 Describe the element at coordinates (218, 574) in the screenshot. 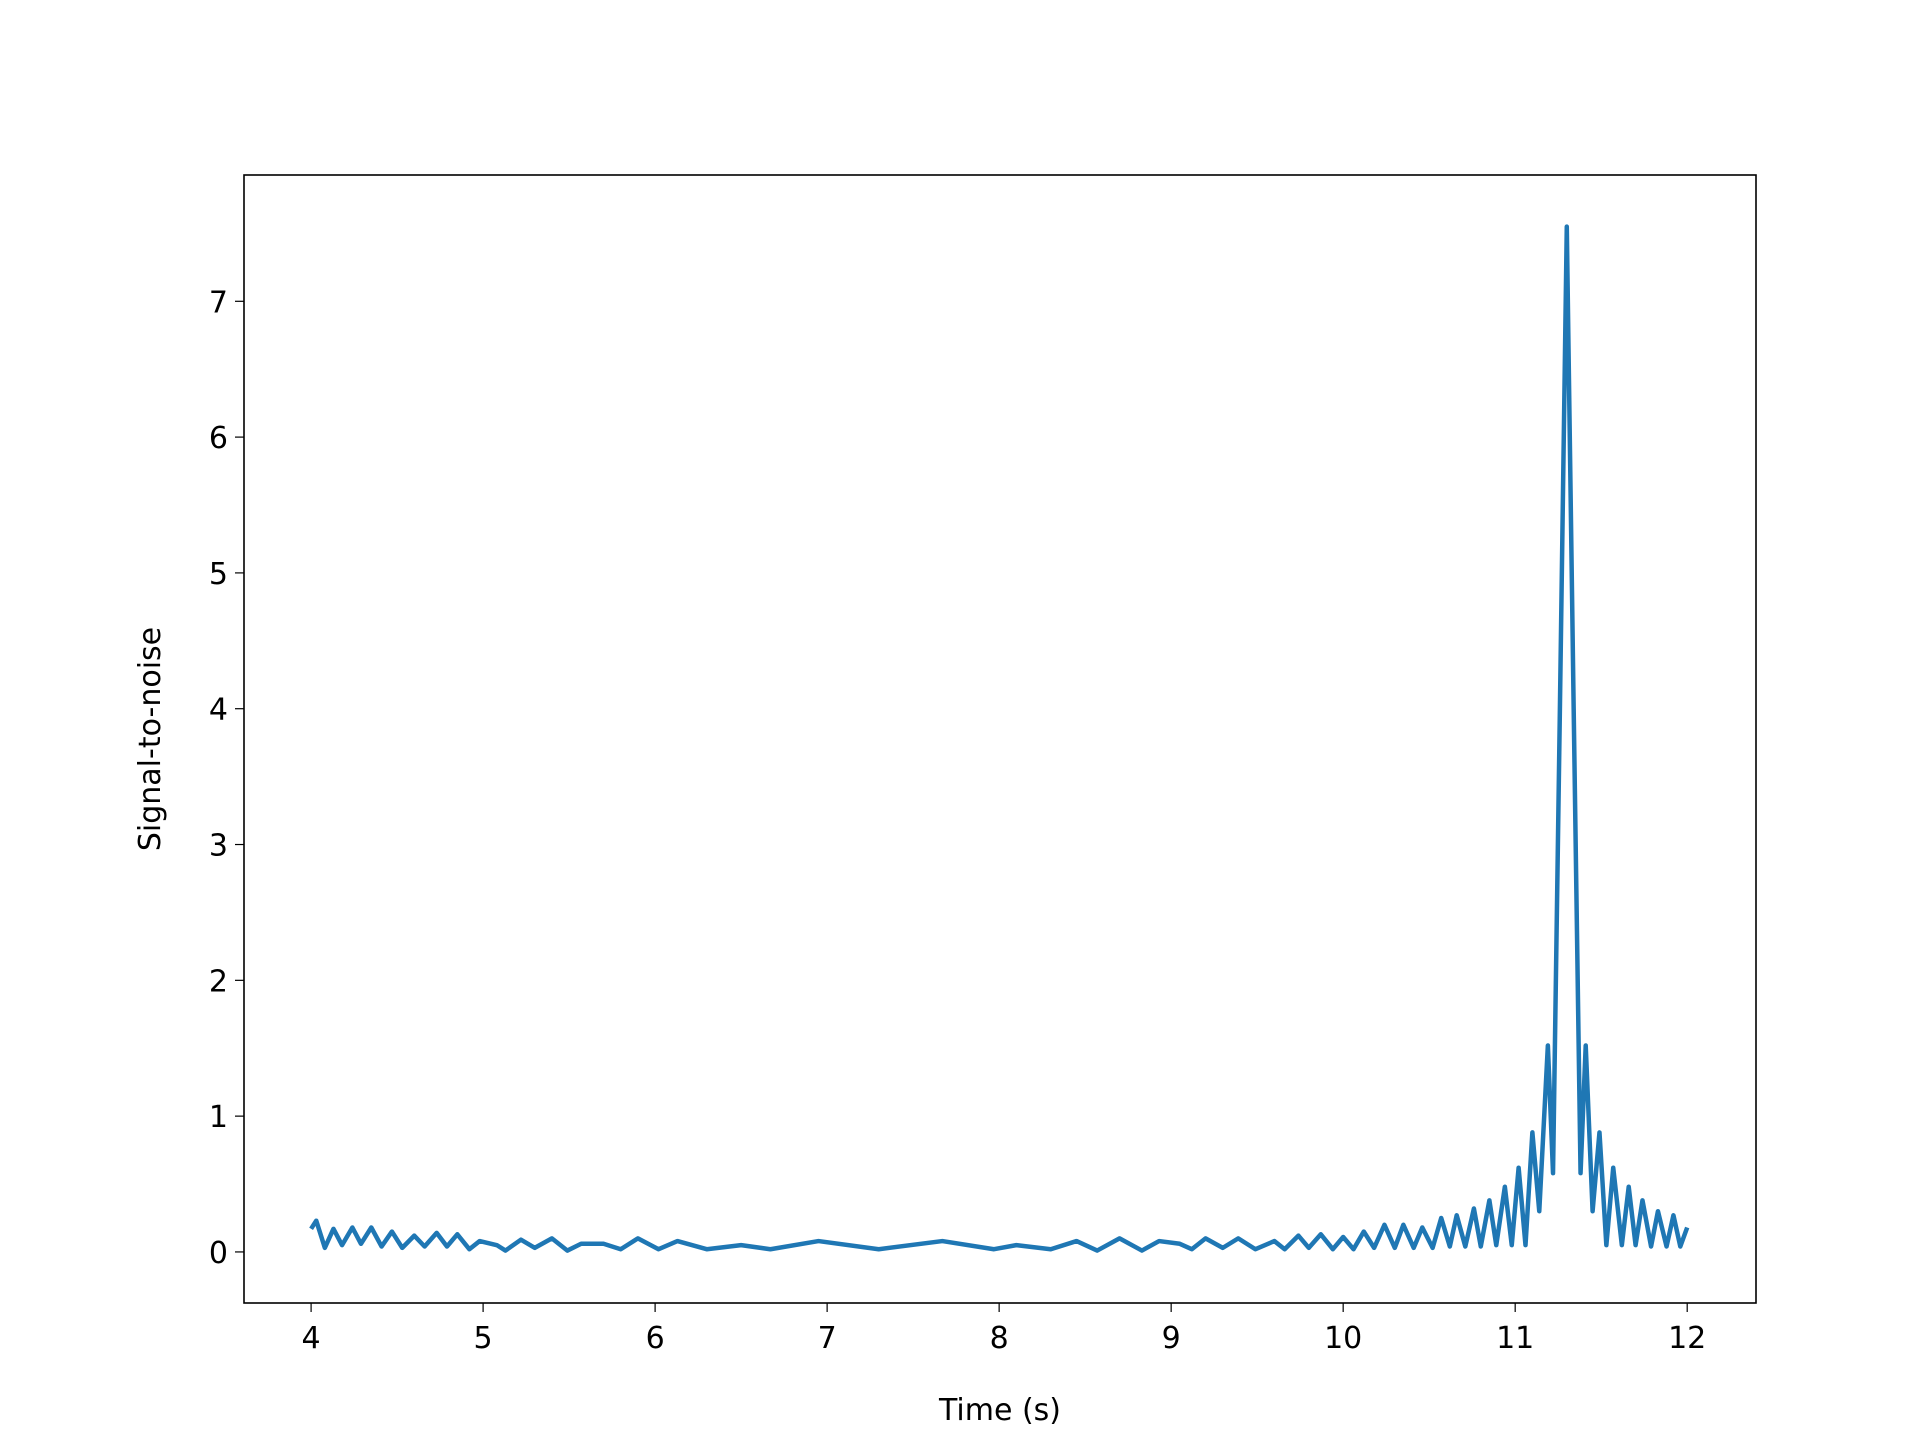

I see `y-tick-label: 5` at that location.